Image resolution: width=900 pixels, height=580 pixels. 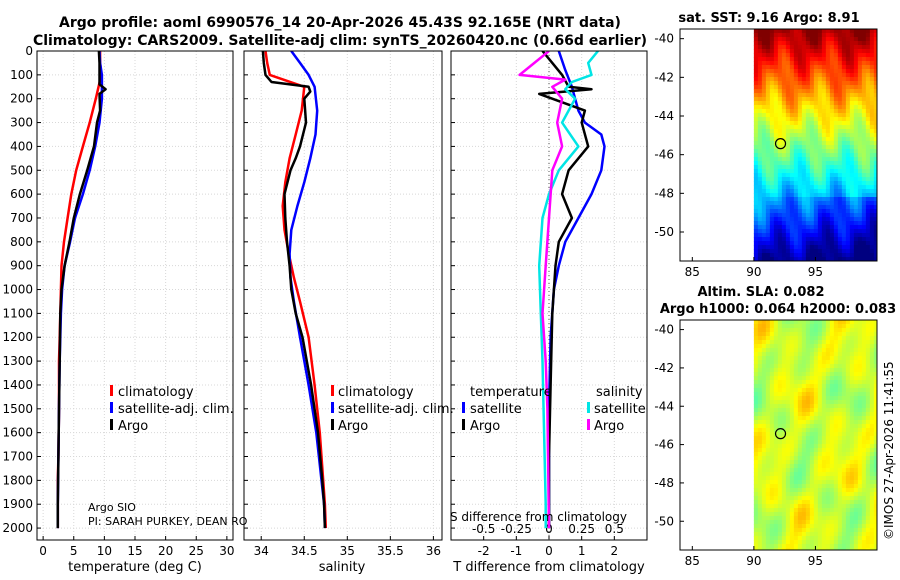 What do you see at coordinates (568, 290) in the screenshot?
I see `series-line-salinity-satellite` at bounding box center [568, 290].